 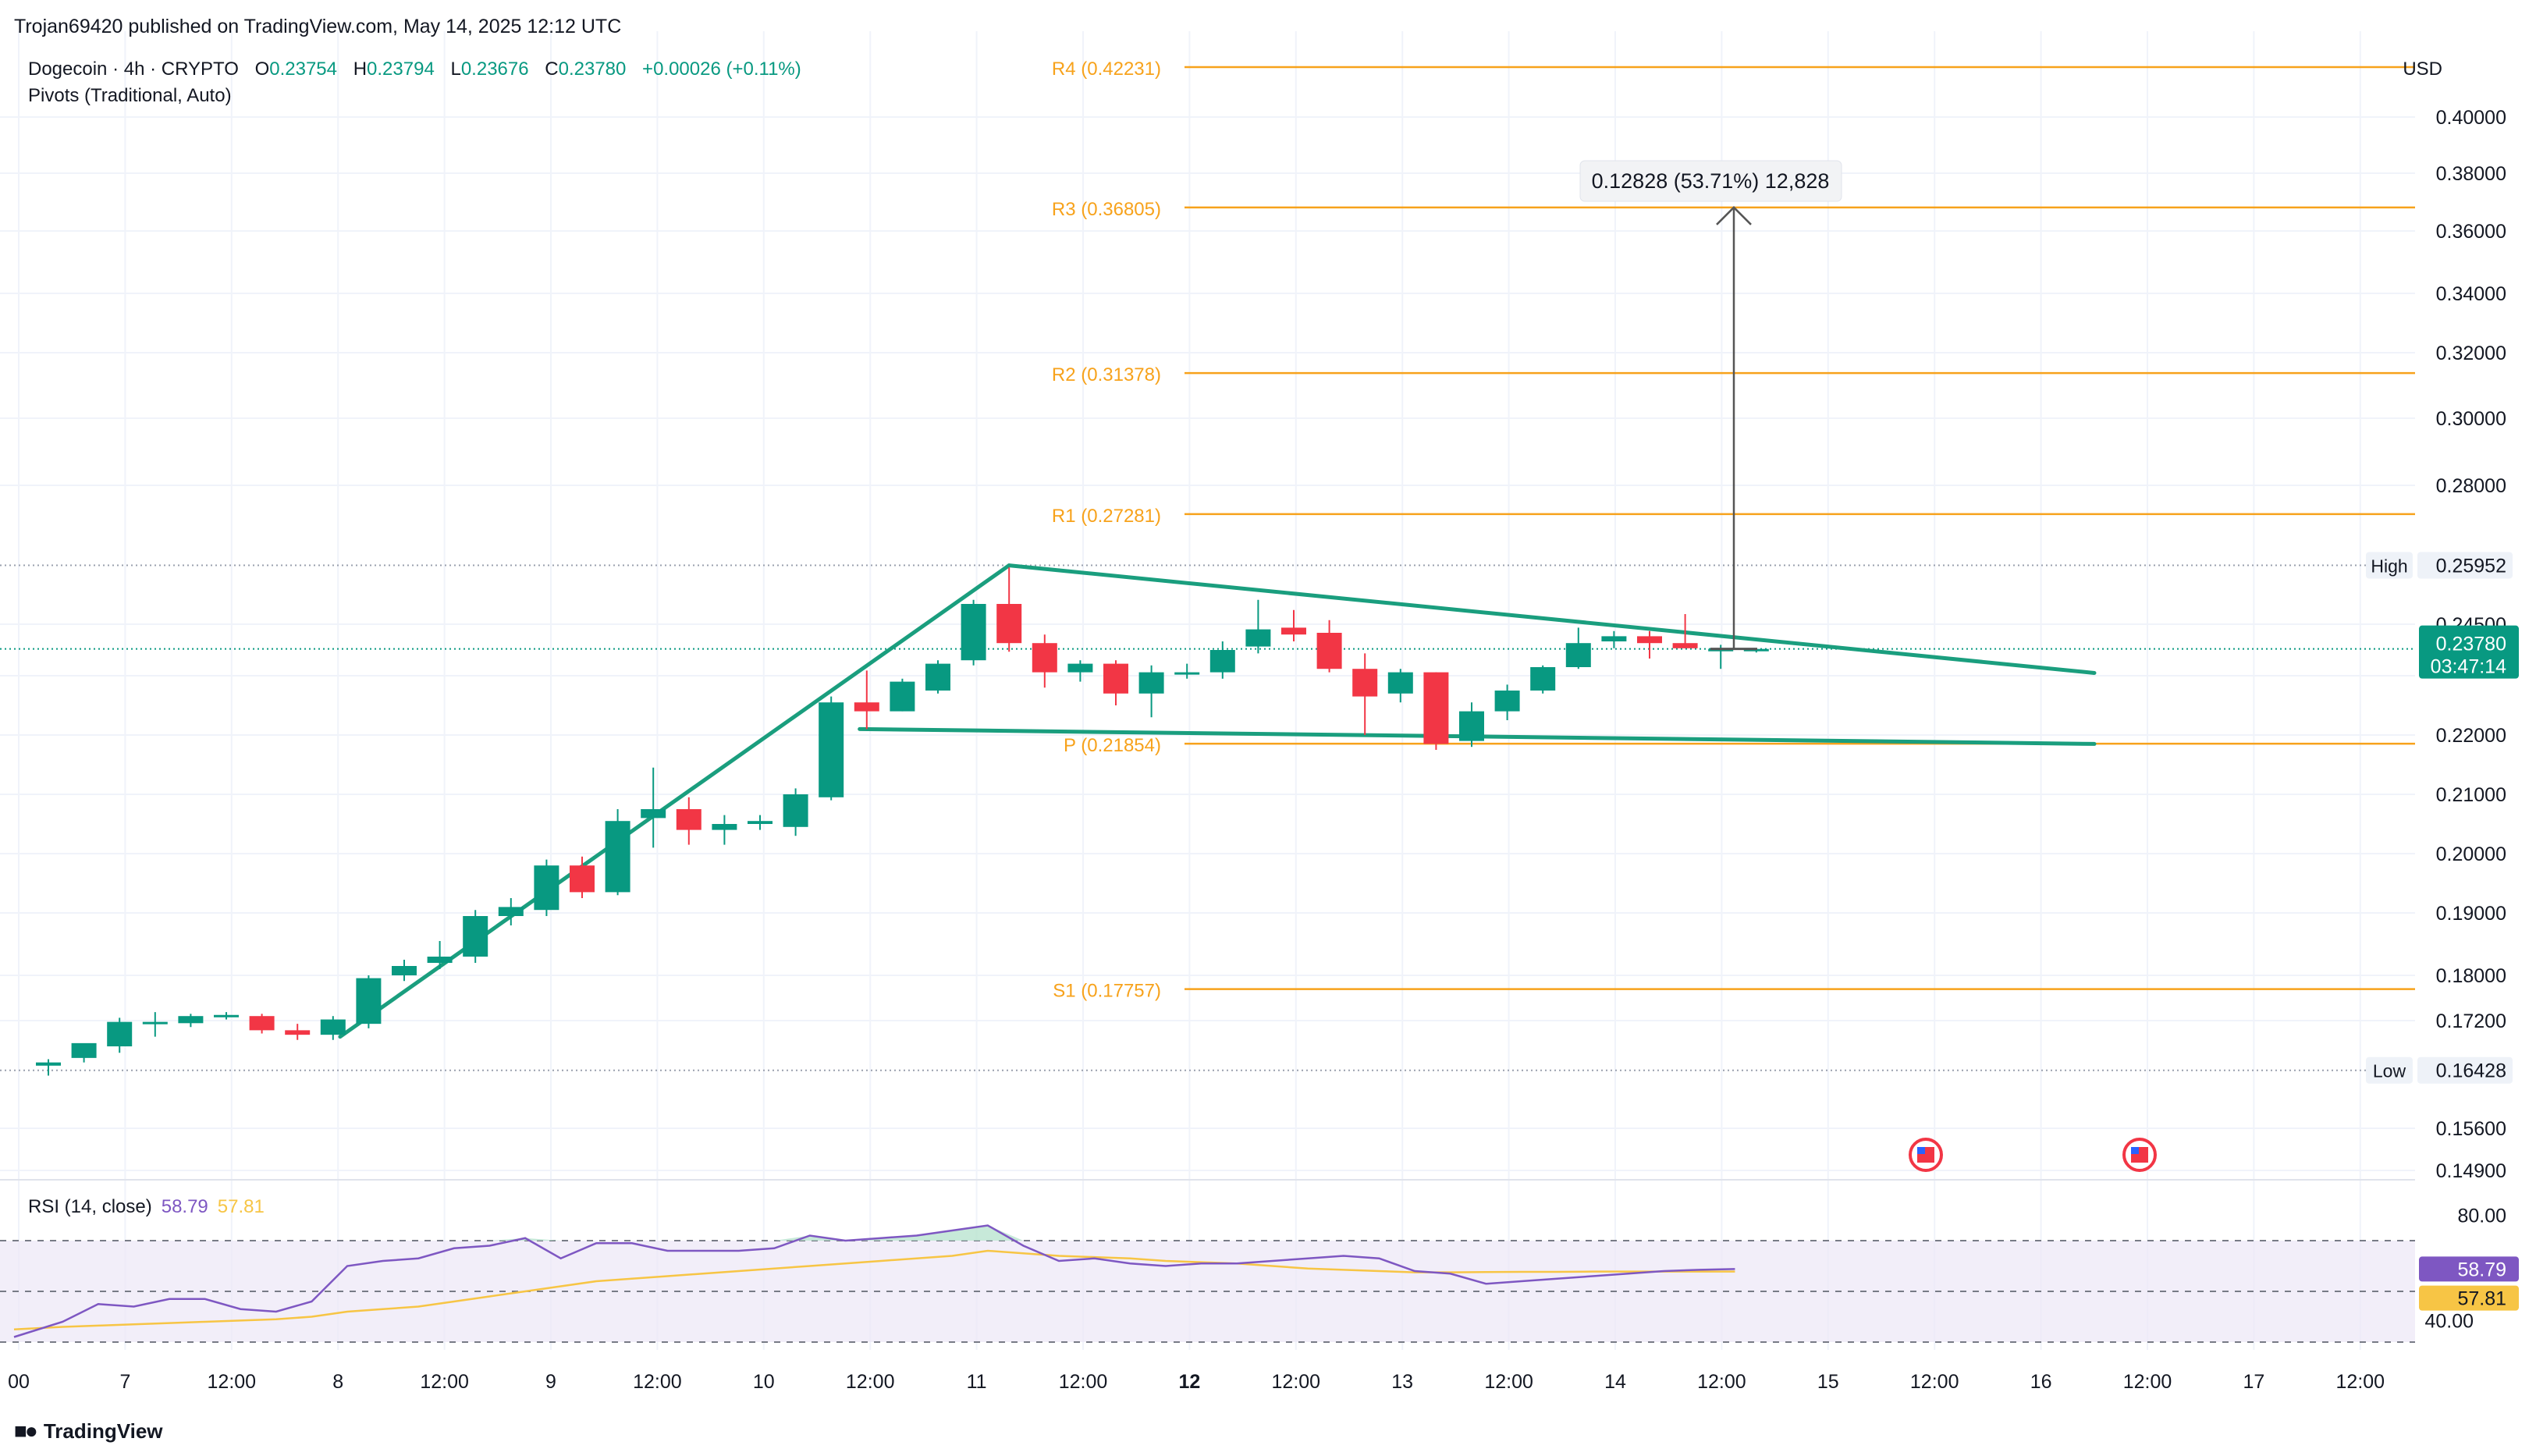 I want to click on x-tick-11: 12, so click(x=1189, y=1382).